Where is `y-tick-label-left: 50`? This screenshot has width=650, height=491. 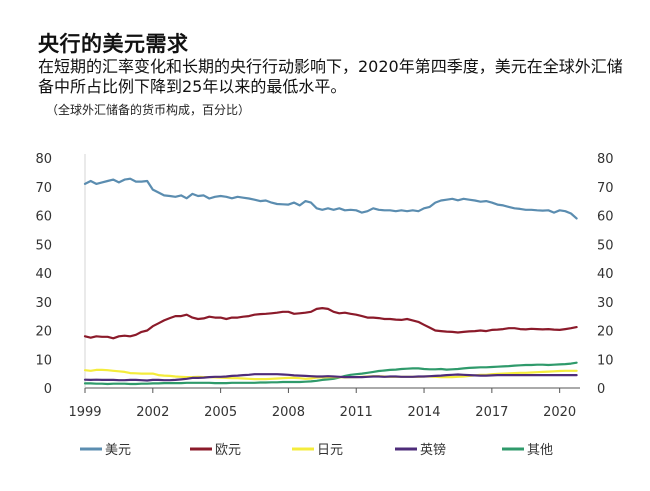
y-tick-label-left: 50 is located at coordinates (43, 245).